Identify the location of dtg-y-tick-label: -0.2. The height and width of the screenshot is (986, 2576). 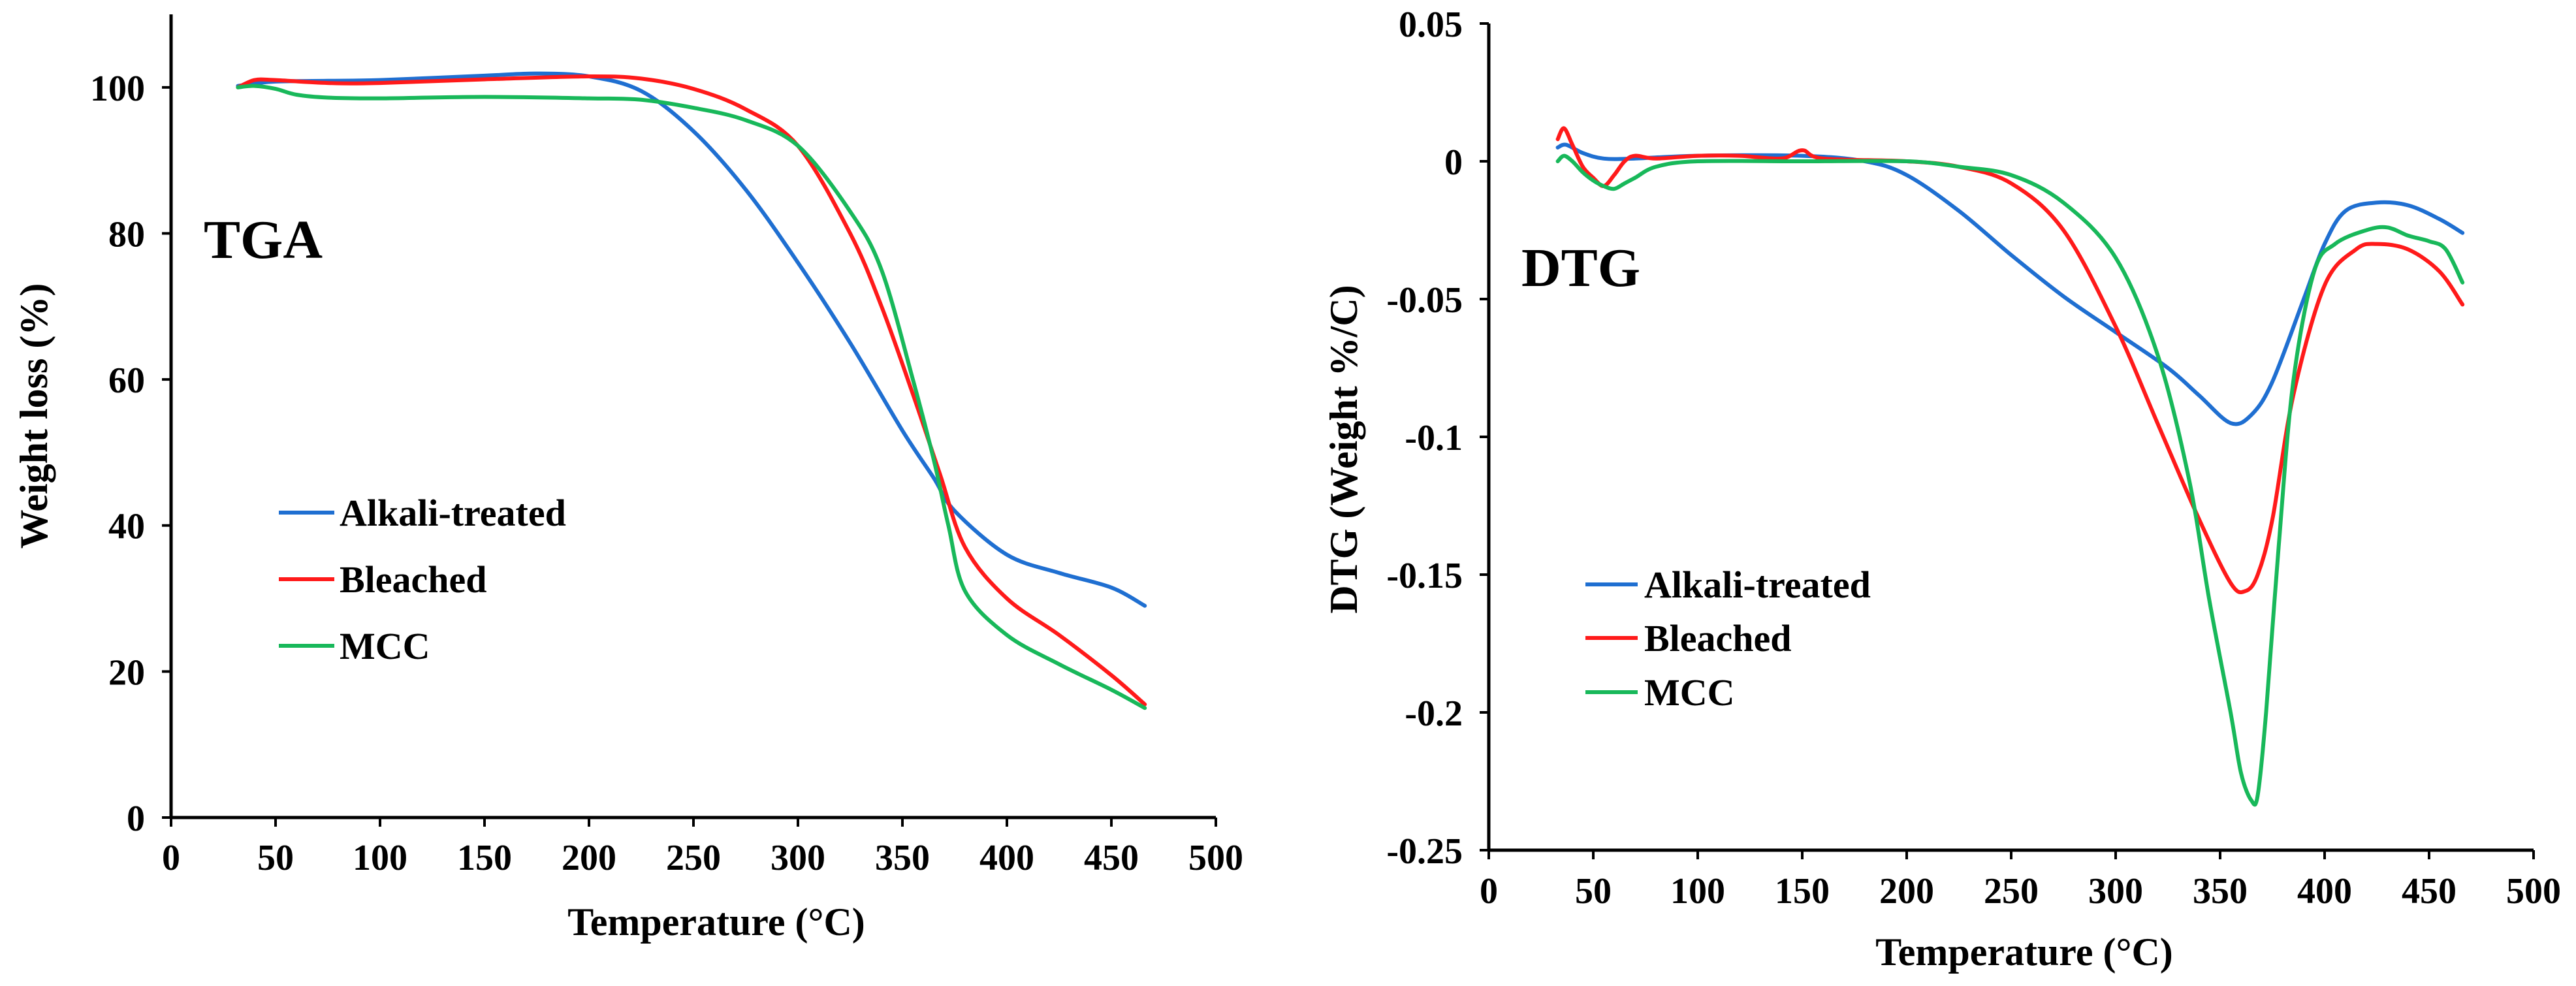
(1434, 713).